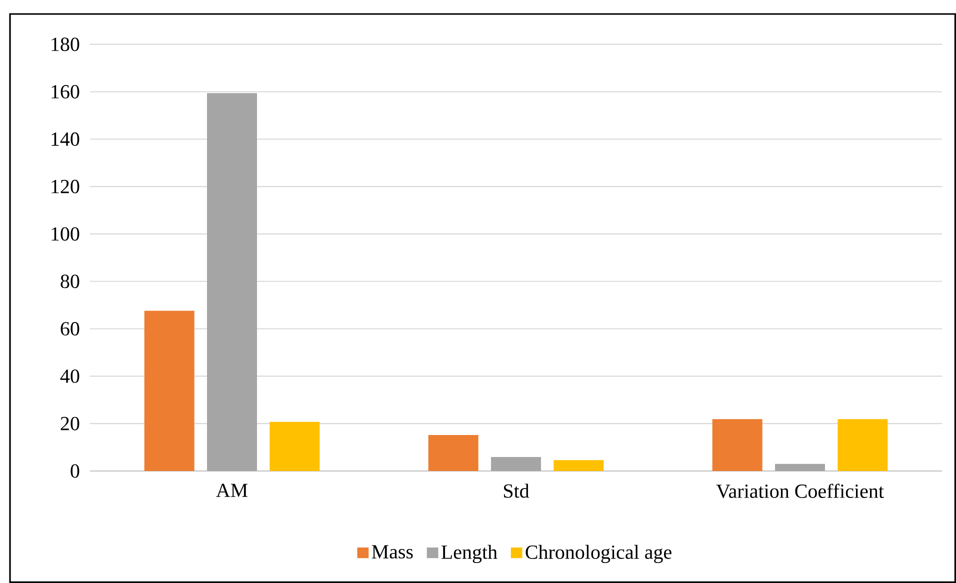  Describe the element at coordinates (599, 554) in the screenshot. I see `legend-label: Chronological age` at that location.